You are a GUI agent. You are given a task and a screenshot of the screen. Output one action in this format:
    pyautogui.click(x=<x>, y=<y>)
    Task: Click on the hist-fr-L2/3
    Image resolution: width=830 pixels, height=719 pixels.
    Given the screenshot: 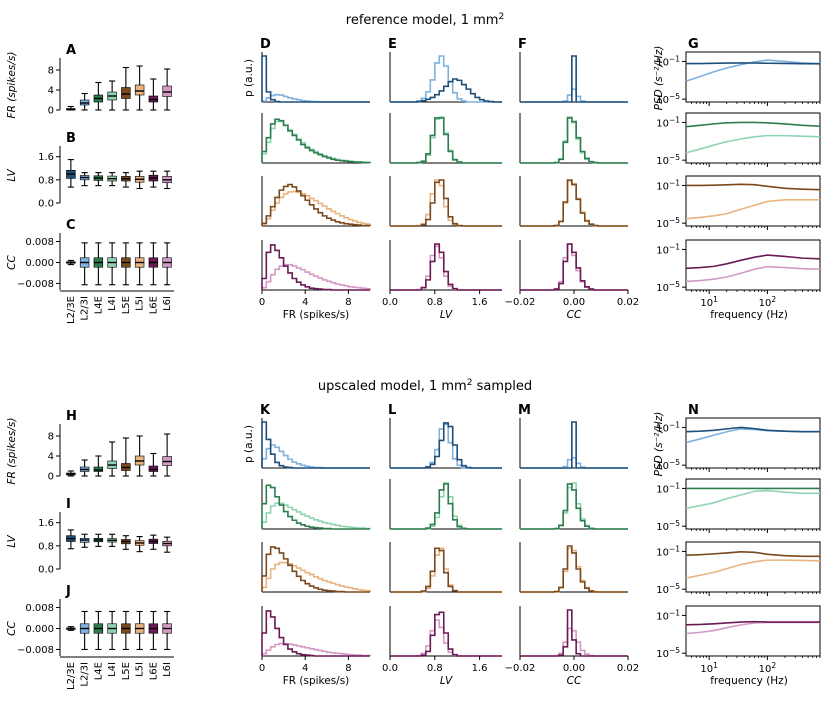 What is the action you would take?
    pyautogui.click(x=315, y=443)
    